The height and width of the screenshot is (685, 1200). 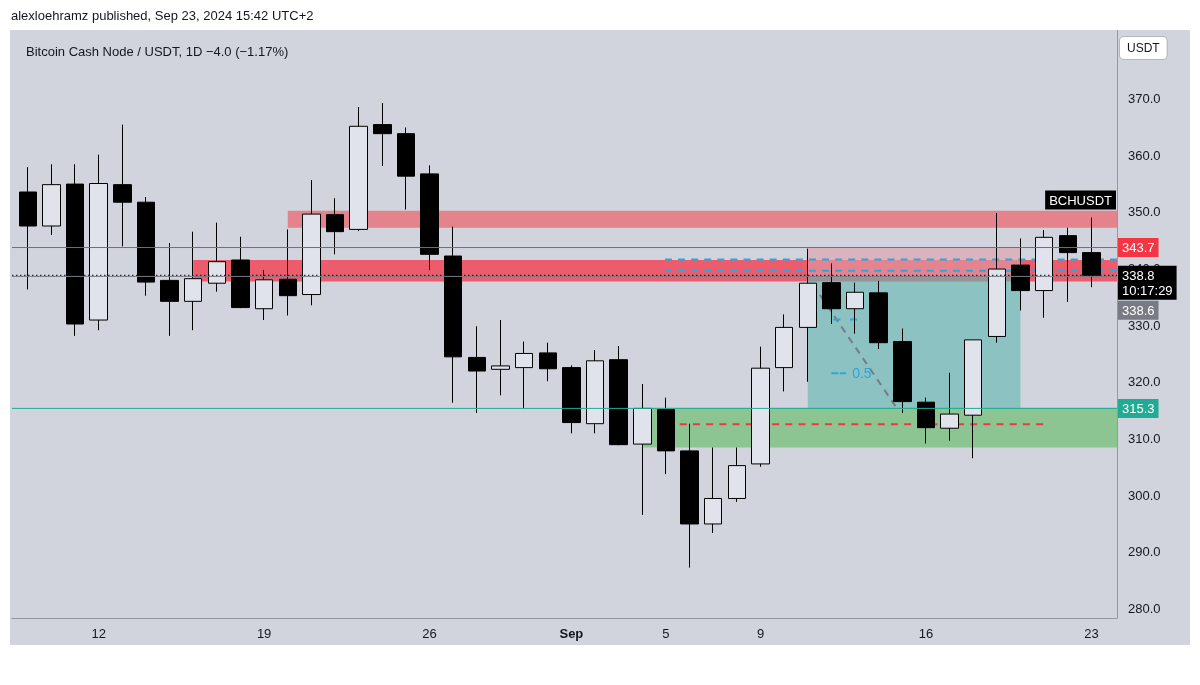 What do you see at coordinates (1144, 325) in the screenshot?
I see `y-tick-label: 330.0` at bounding box center [1144, 325].